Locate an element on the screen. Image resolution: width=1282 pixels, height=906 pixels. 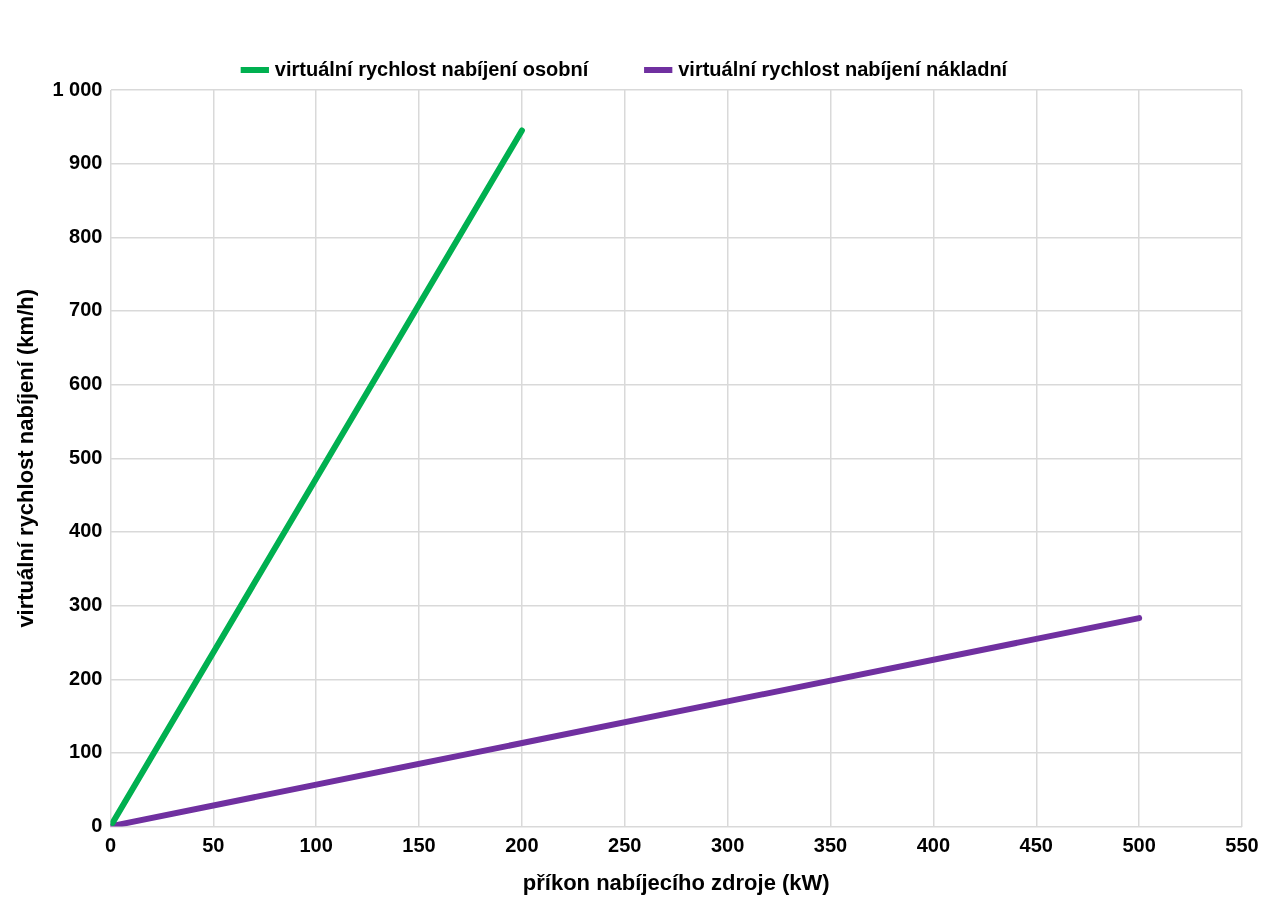
legend-label: virtuální rychlost nabíjení osobní is located at coordinates (432, 68).